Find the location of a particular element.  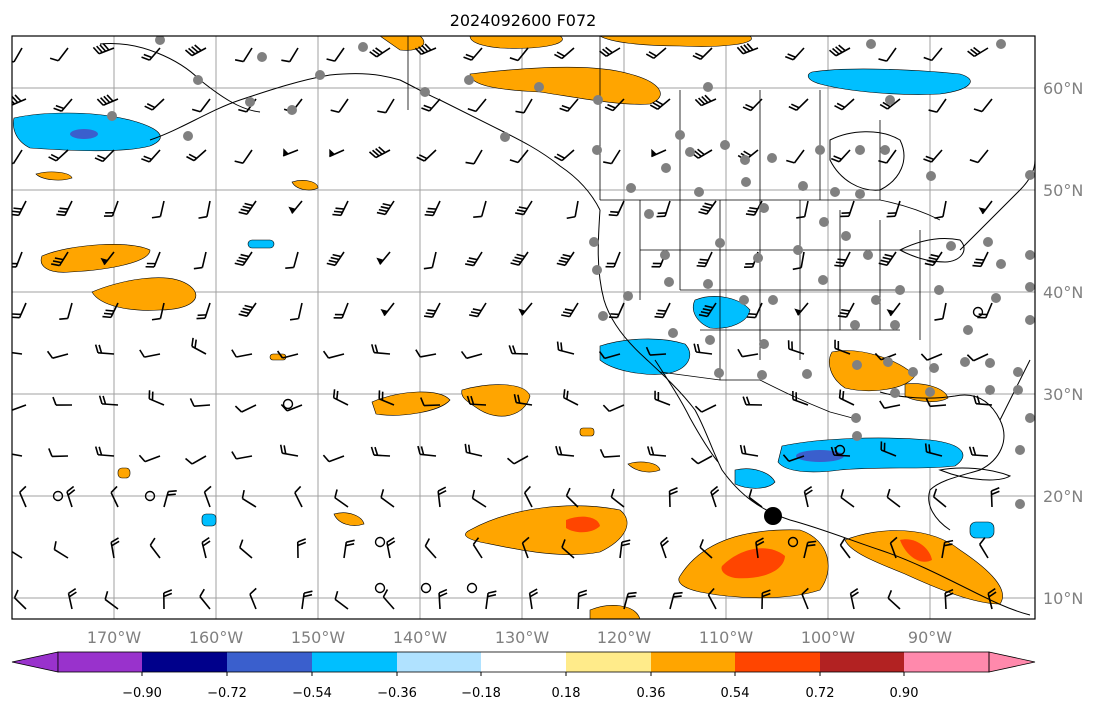

positive-anomaly-pac-small is located at coordinates (305, 185).